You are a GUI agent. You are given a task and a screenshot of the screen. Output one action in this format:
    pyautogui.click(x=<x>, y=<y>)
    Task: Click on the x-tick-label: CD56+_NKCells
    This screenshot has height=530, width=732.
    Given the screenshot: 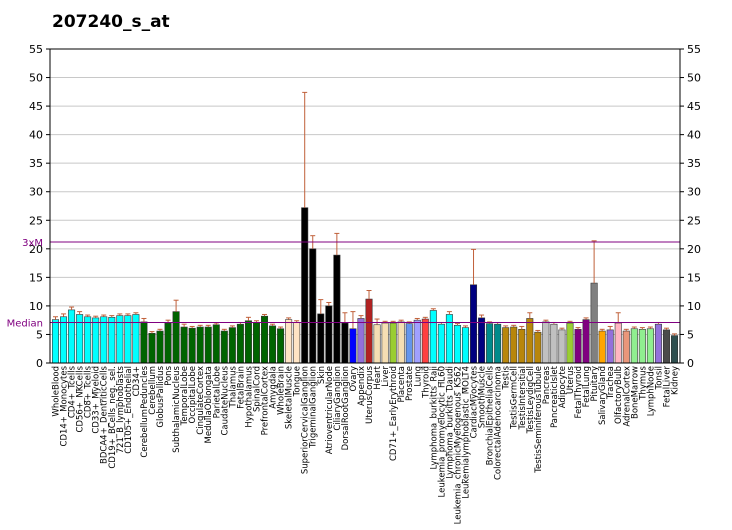 What is the action you would take?
    pyautogui.click(x=81, y=398)
    